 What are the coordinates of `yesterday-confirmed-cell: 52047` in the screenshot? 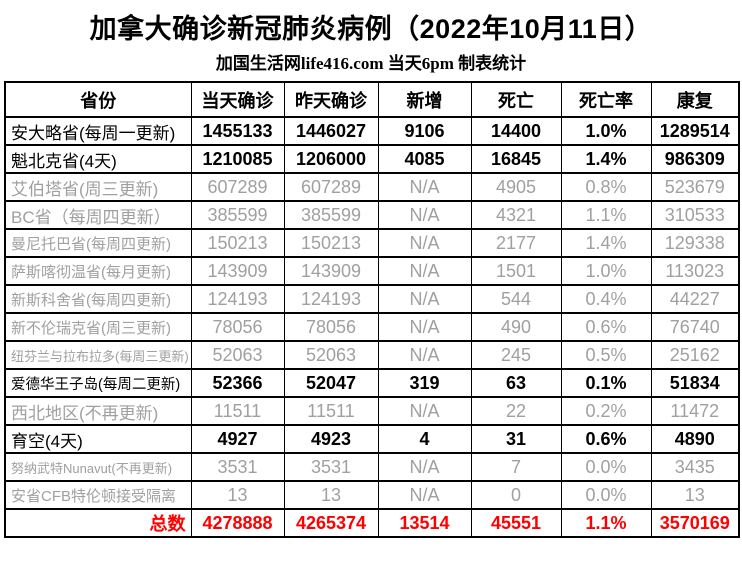 It's located at (331, 383).